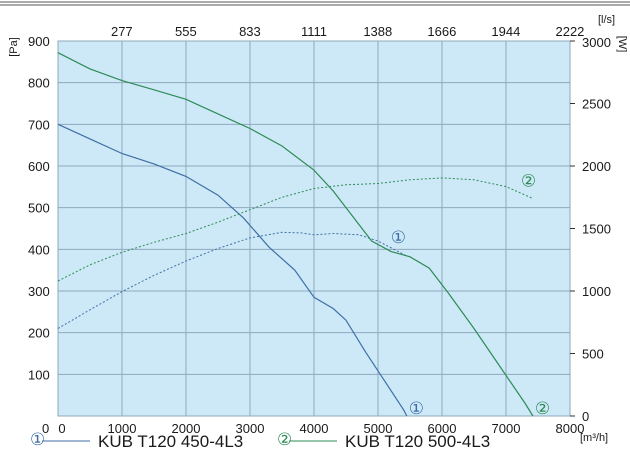 The image size is (630, 450). Describe the element at coordinates (594, 438) in the screenshot. I see `x-unit-label: [m³/h]` at that location.